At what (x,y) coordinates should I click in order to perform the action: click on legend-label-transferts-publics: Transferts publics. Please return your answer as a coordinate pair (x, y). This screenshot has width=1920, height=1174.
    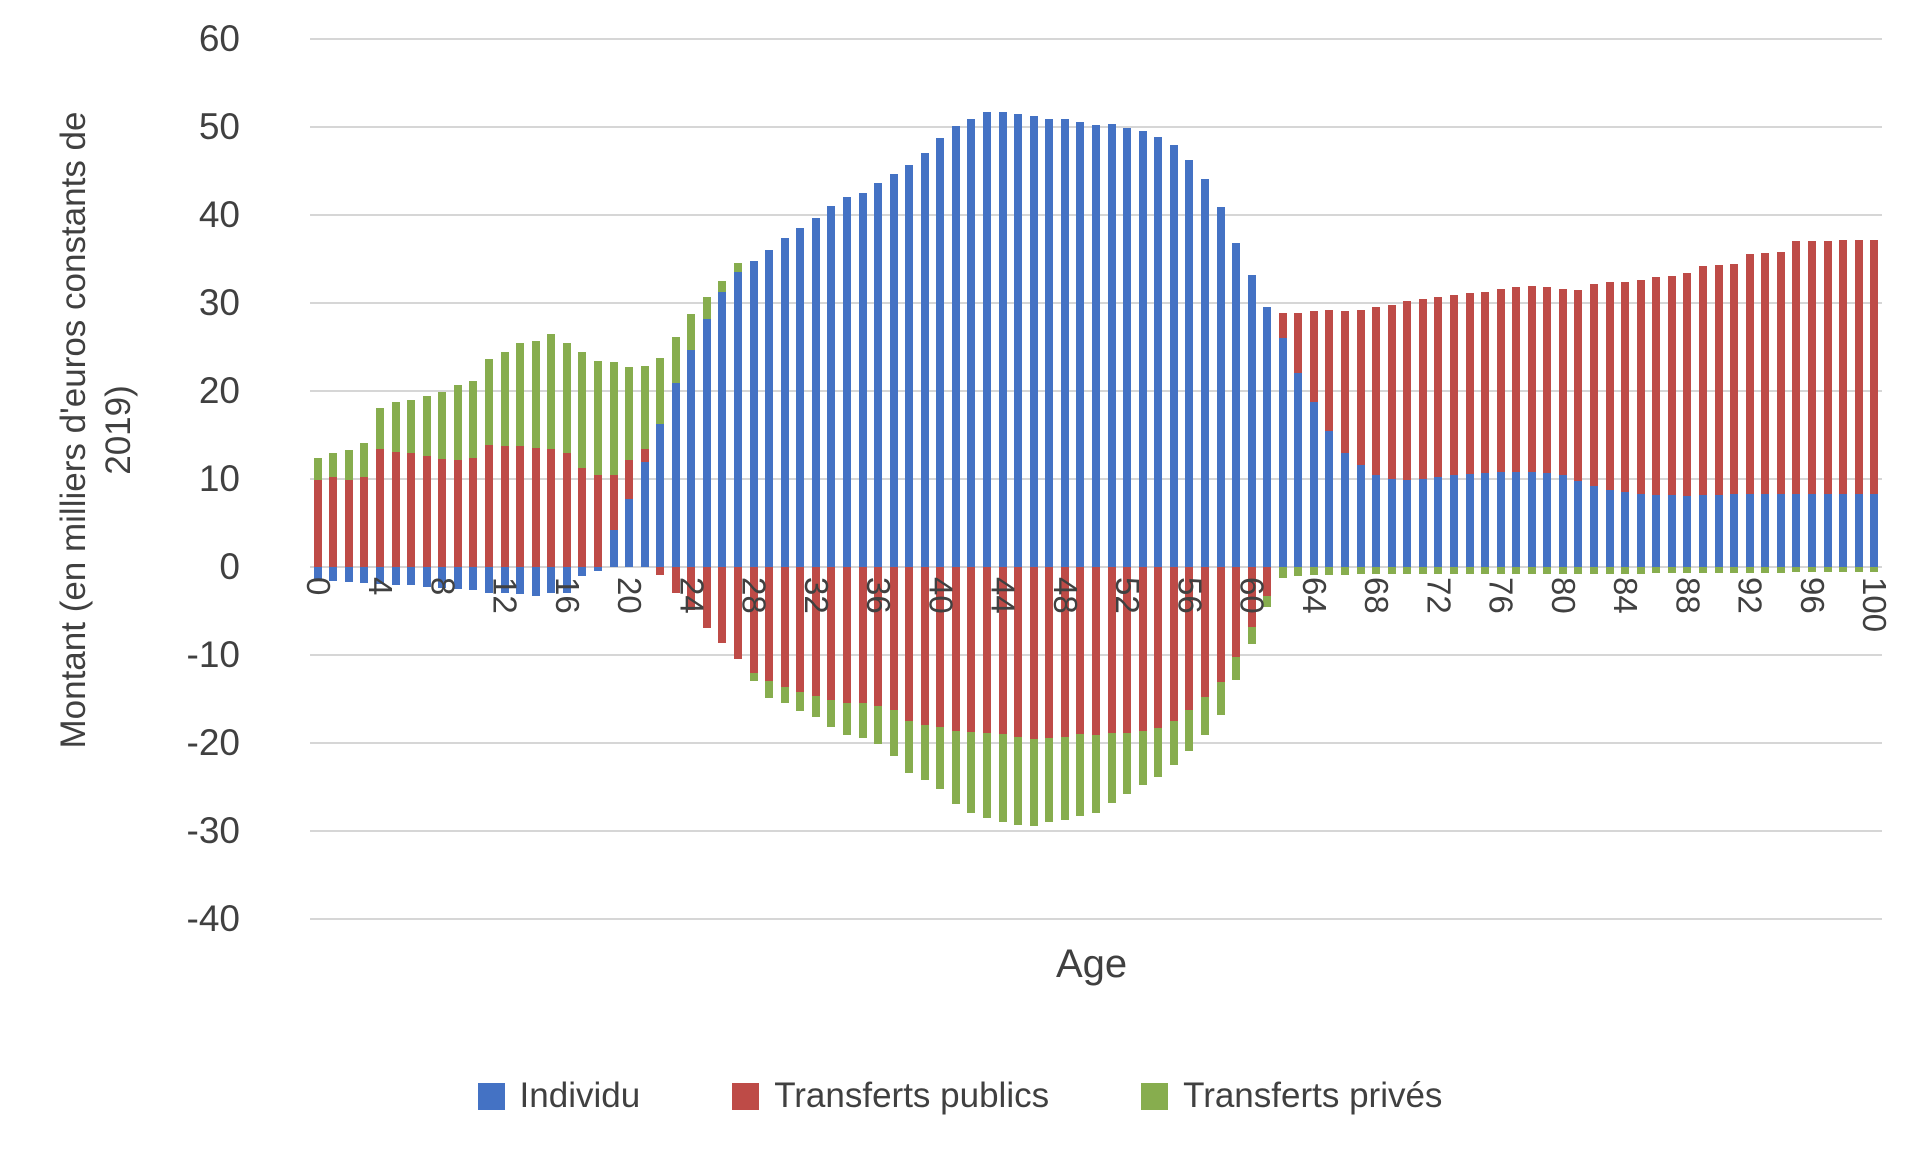
    Looking at the image, I should click on (912, 1095).